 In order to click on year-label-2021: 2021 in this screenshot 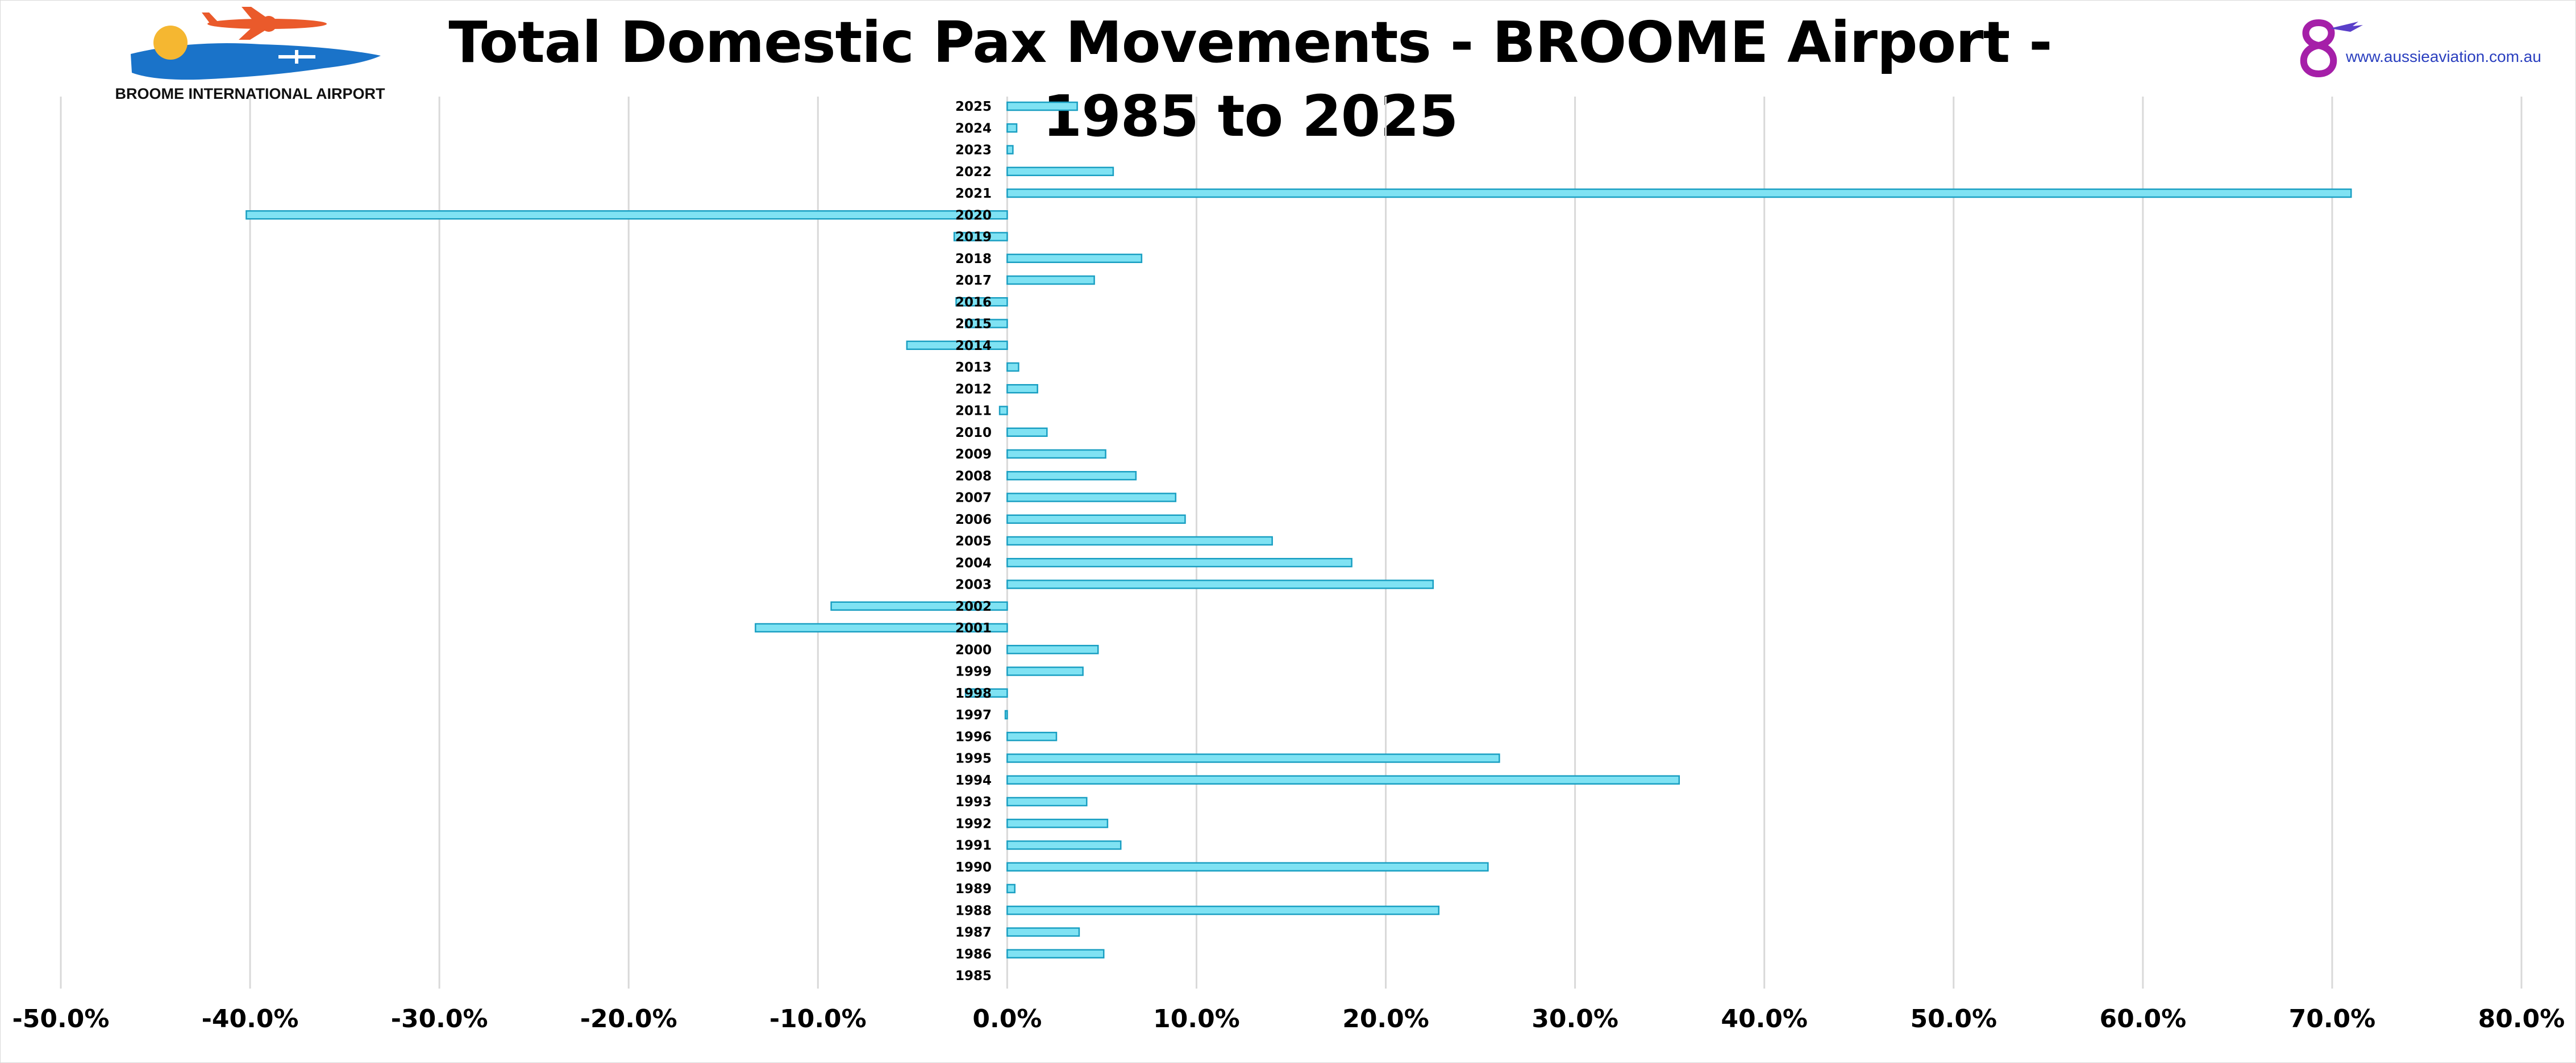, I will do `click(973, 193)`.